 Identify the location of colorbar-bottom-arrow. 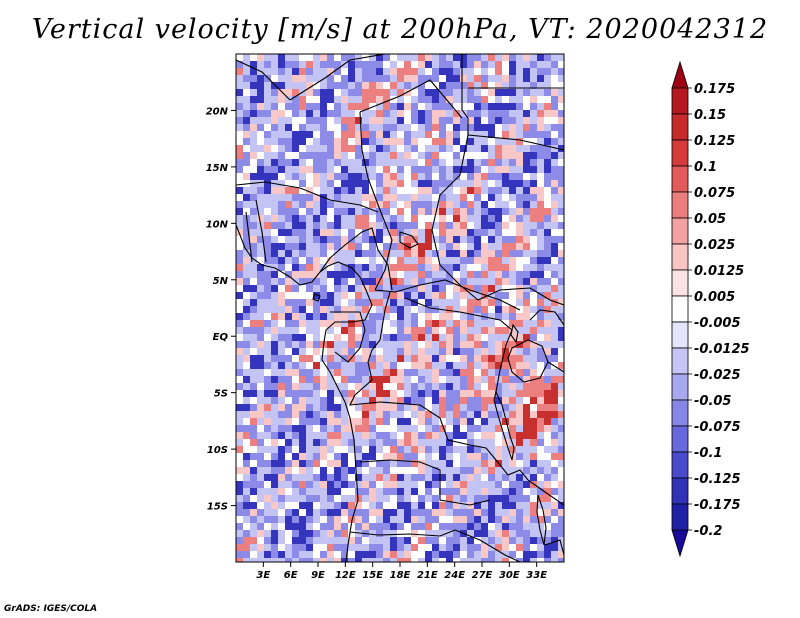
(680, 543).